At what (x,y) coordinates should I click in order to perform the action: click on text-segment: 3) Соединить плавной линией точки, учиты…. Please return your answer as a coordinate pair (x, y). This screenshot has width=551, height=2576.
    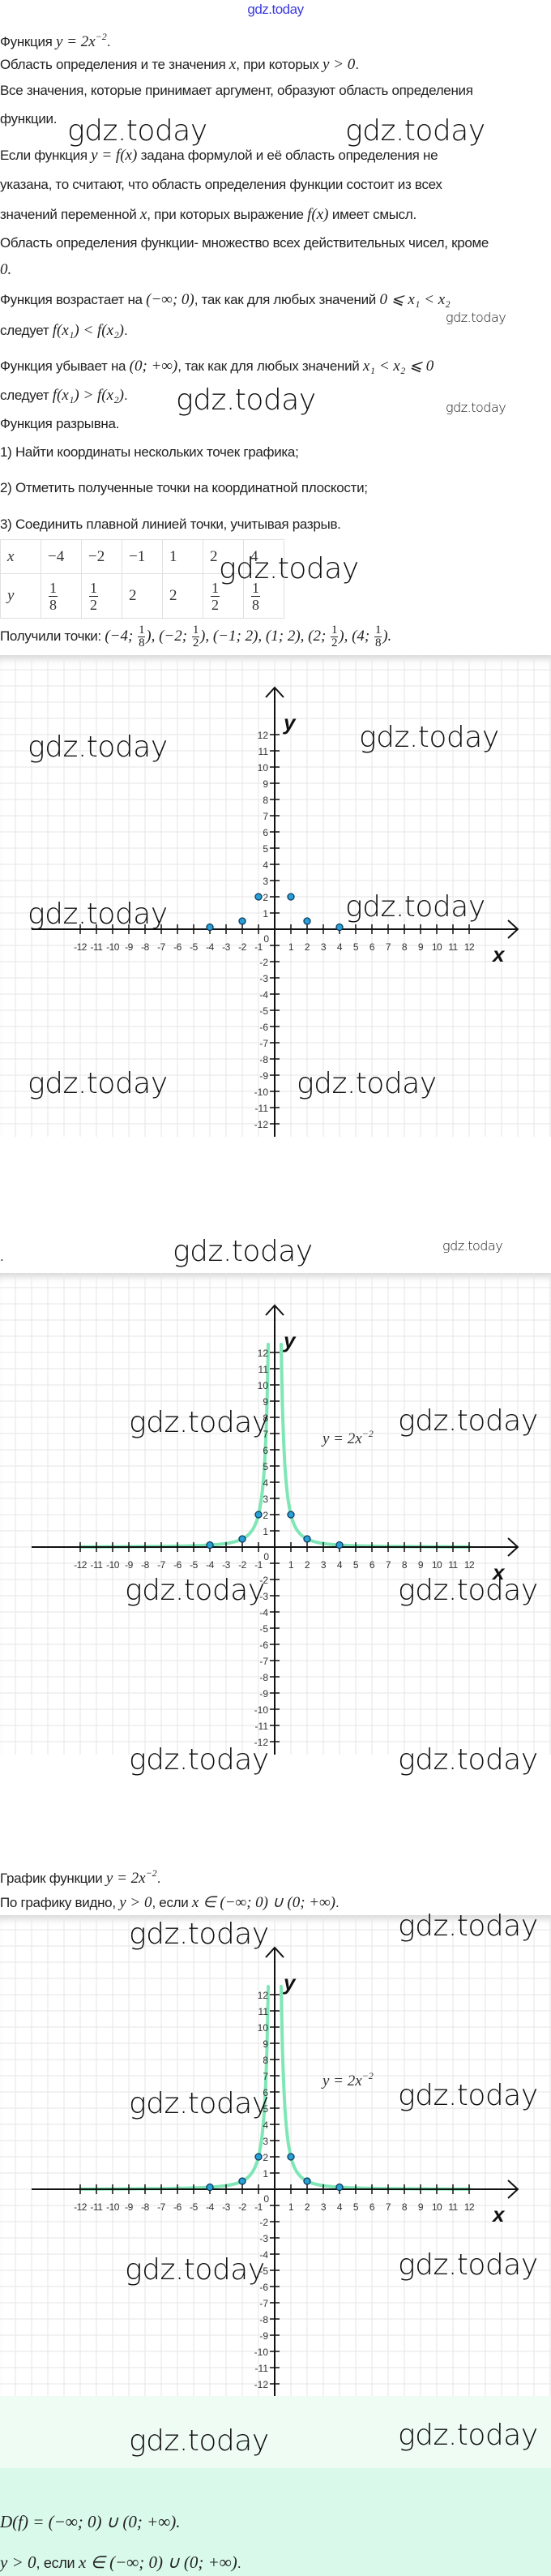
    Looking at the image, I should click on (170, 524).